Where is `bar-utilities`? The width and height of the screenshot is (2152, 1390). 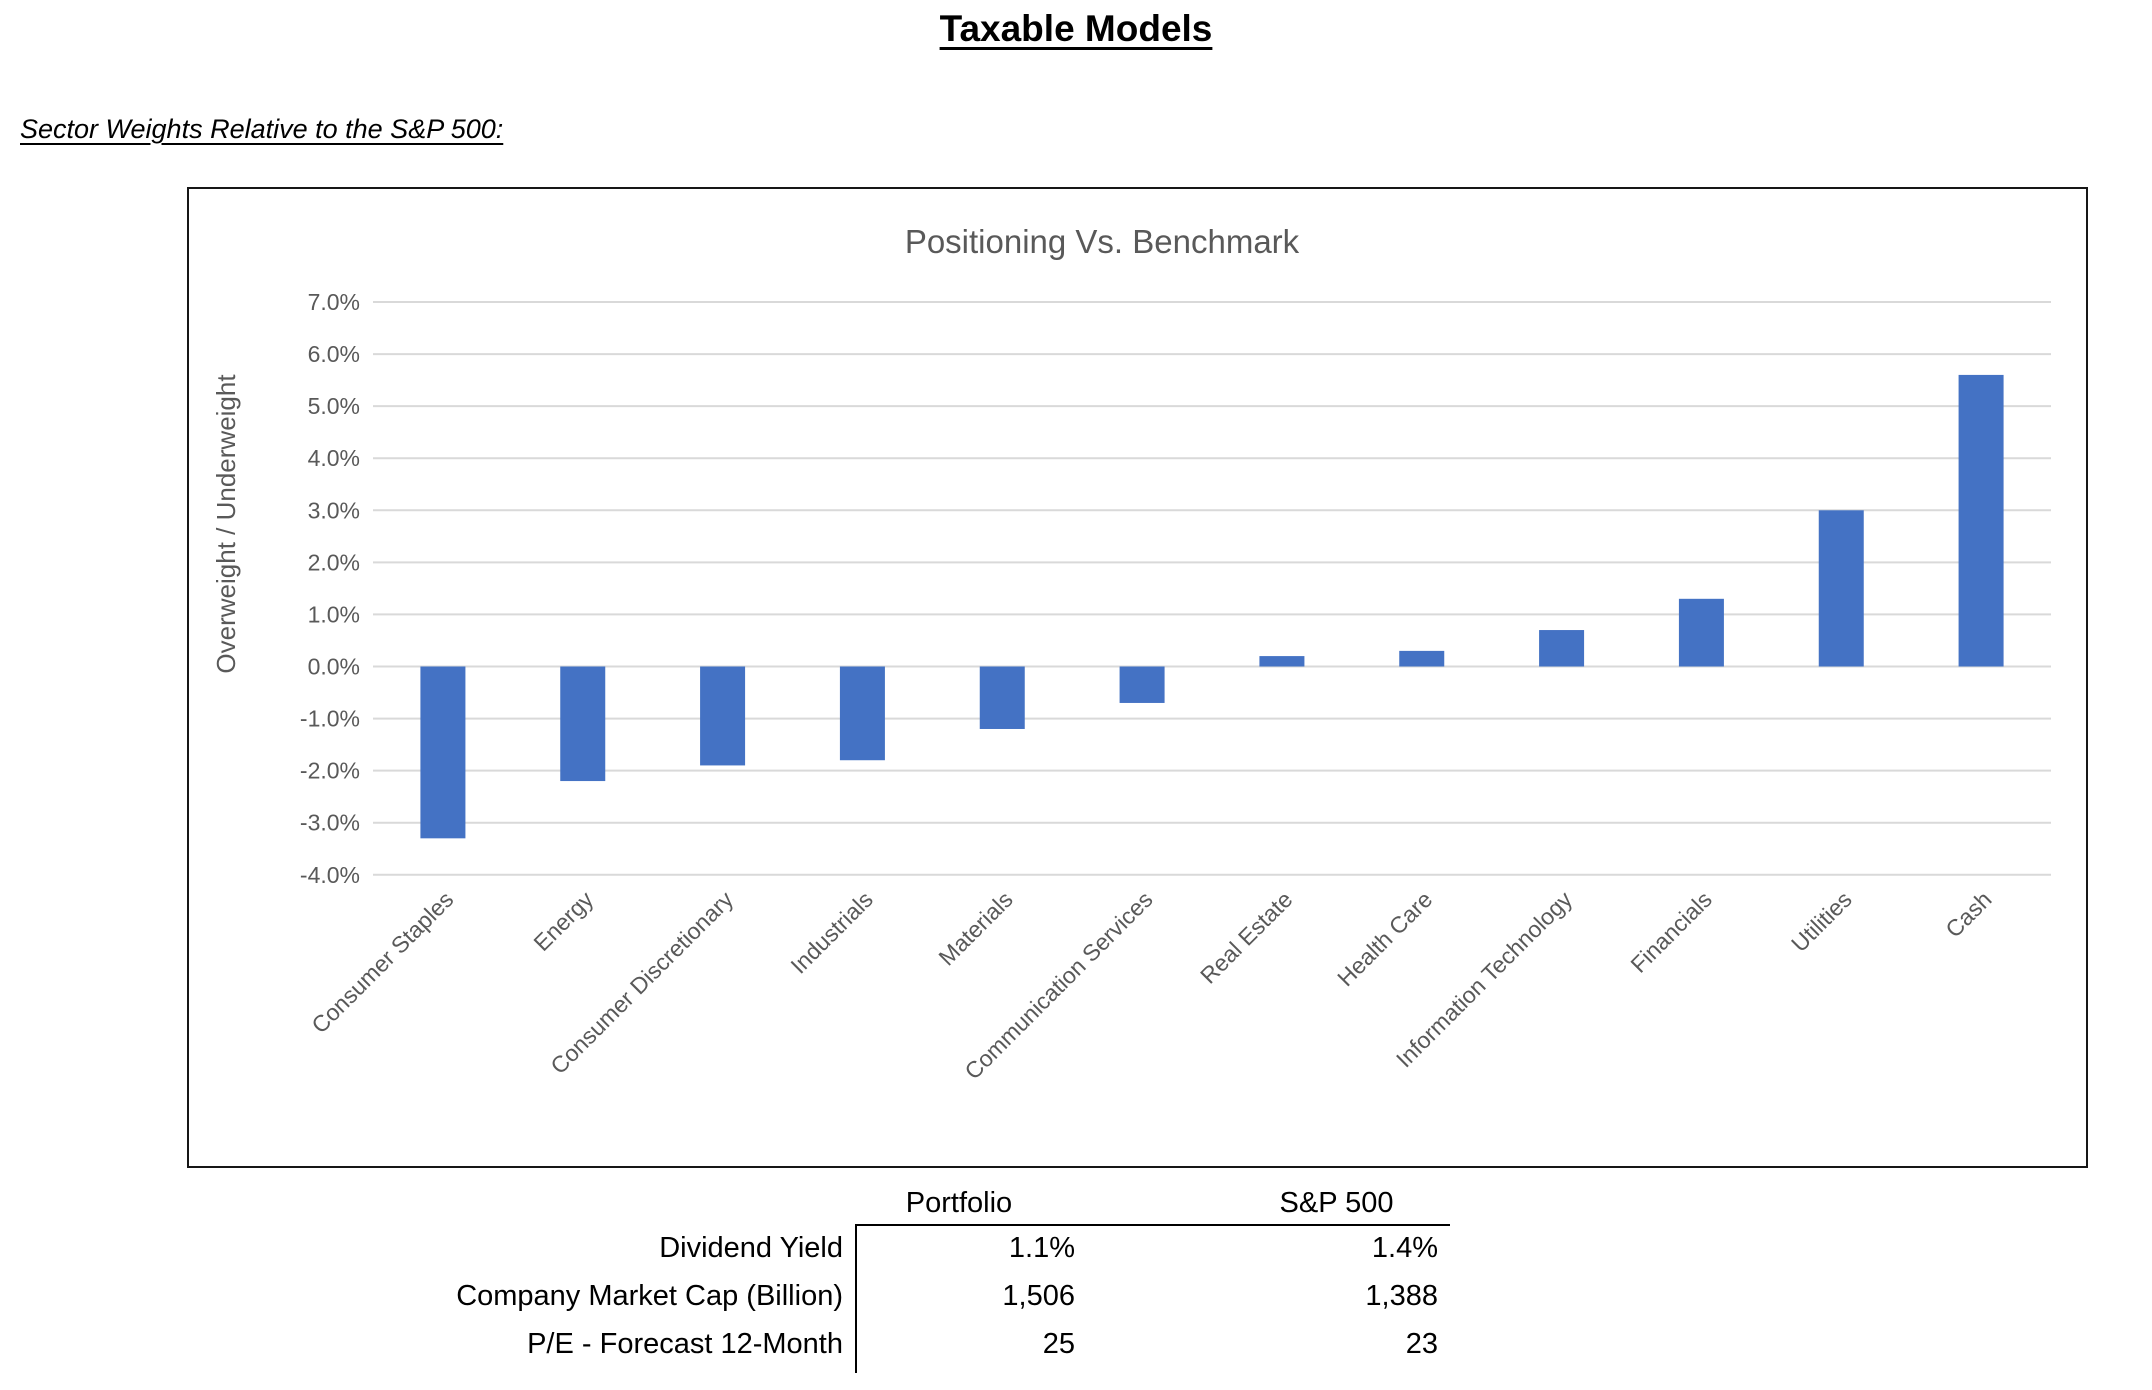
bar-utilities is located at coordinates (1841, 588).